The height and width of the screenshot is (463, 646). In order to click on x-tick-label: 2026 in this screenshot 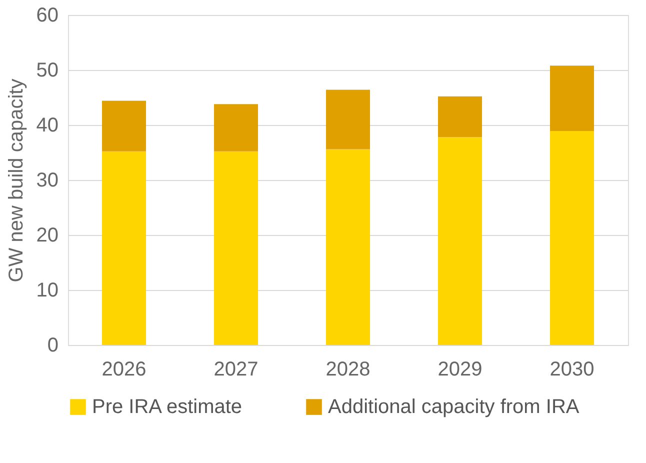, I will do `click(124, 369)`.